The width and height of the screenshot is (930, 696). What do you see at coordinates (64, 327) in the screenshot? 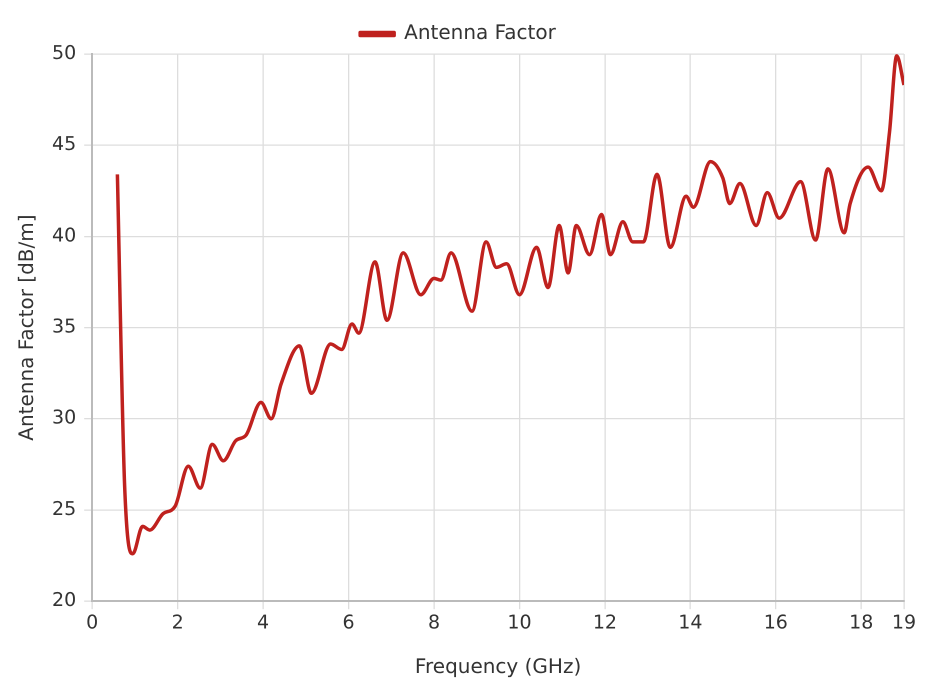
I see `y-tick-label: 35` at bounding box center [64, 327].